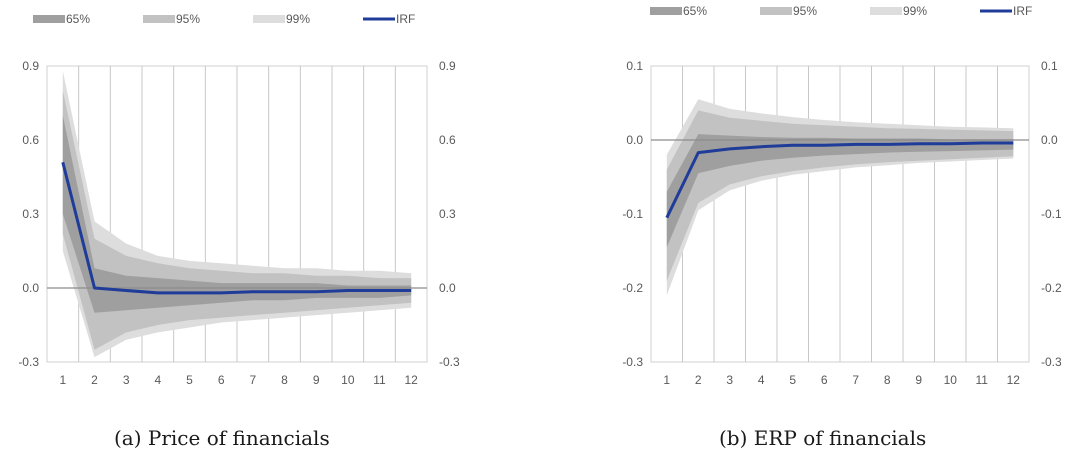  I want to click on ytick-label-left: 0.6, so click(30, 140).